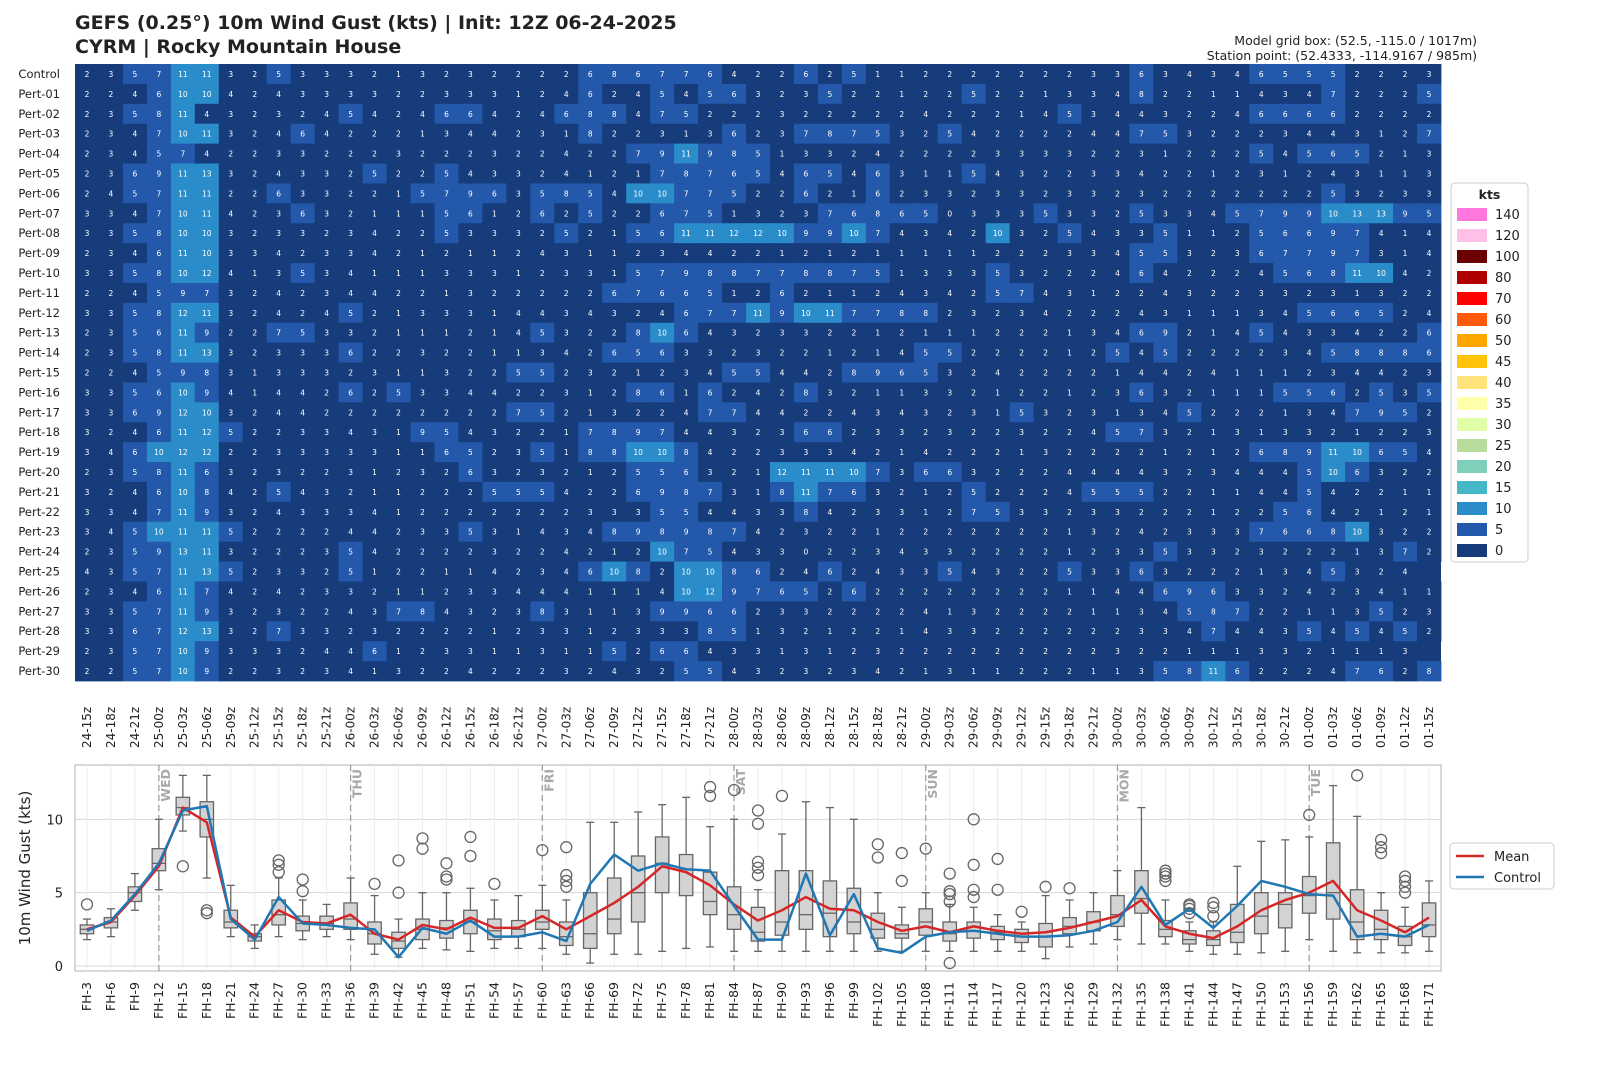 The image size is (1599, 1071). I want to click on row-label: Pert-12, so click(39, 313).